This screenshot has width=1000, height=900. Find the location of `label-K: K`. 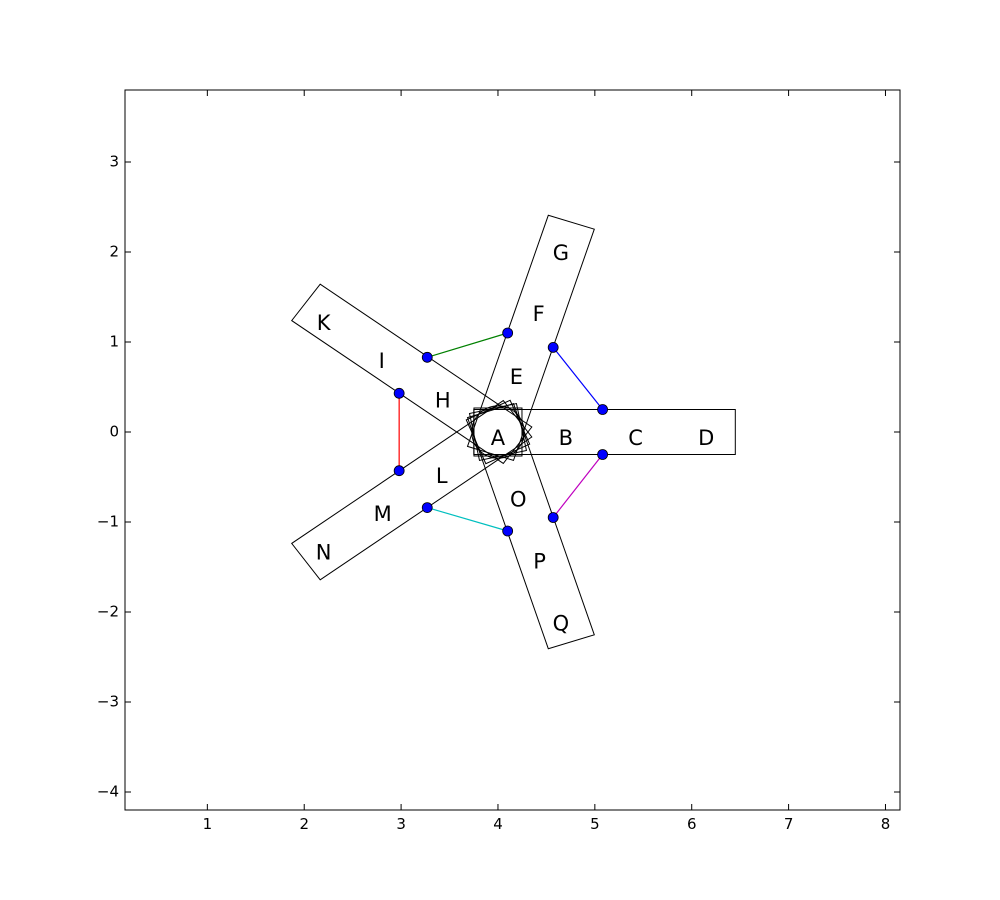

label-K: K is located at coordinates (324, 323).